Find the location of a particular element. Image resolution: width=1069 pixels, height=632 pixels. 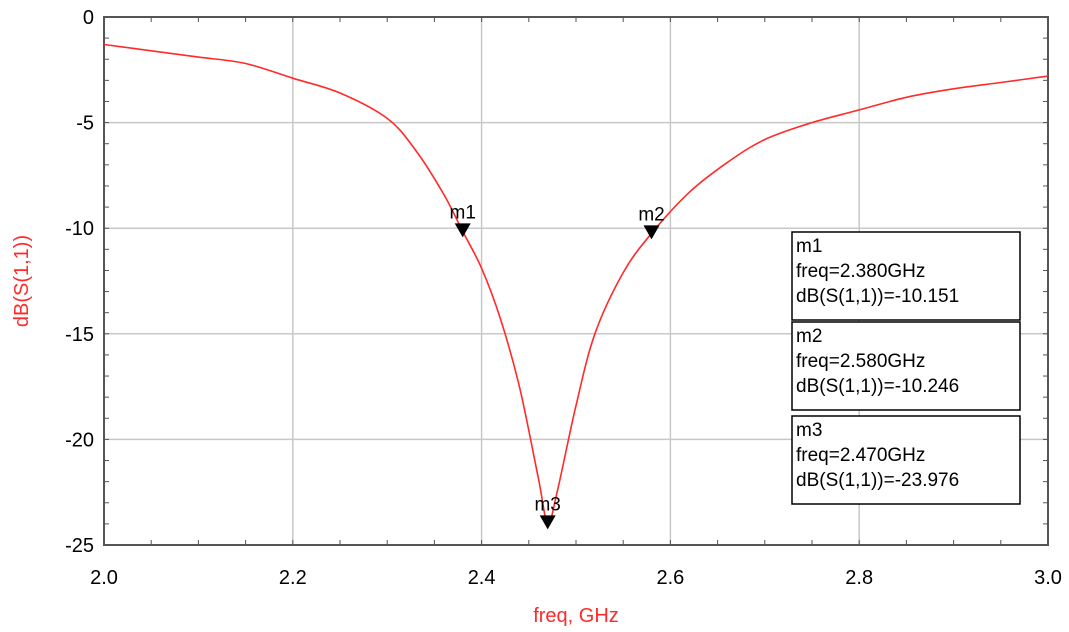

m2-marker-label: m2 is located at coordinates (651, 214).